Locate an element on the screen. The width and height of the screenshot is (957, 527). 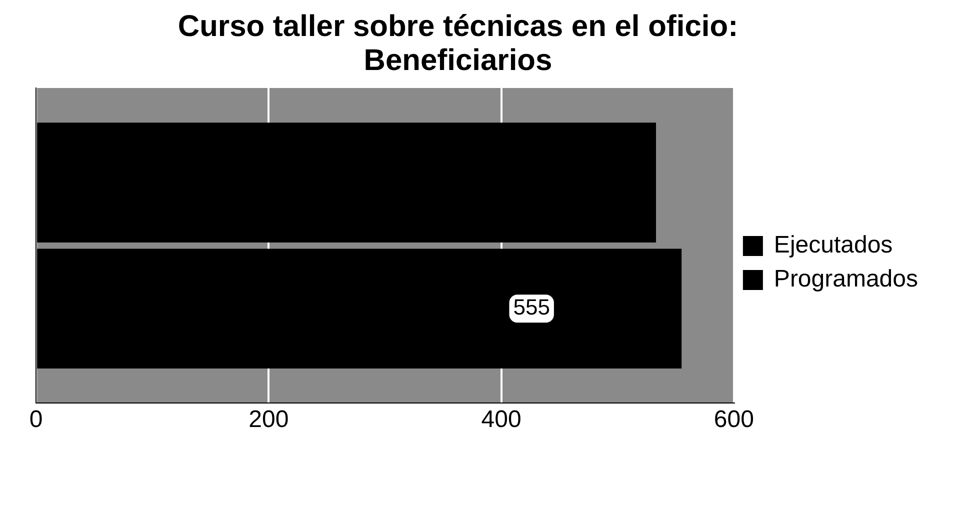
legend-label: Programados is located at coordinates (846, 279).